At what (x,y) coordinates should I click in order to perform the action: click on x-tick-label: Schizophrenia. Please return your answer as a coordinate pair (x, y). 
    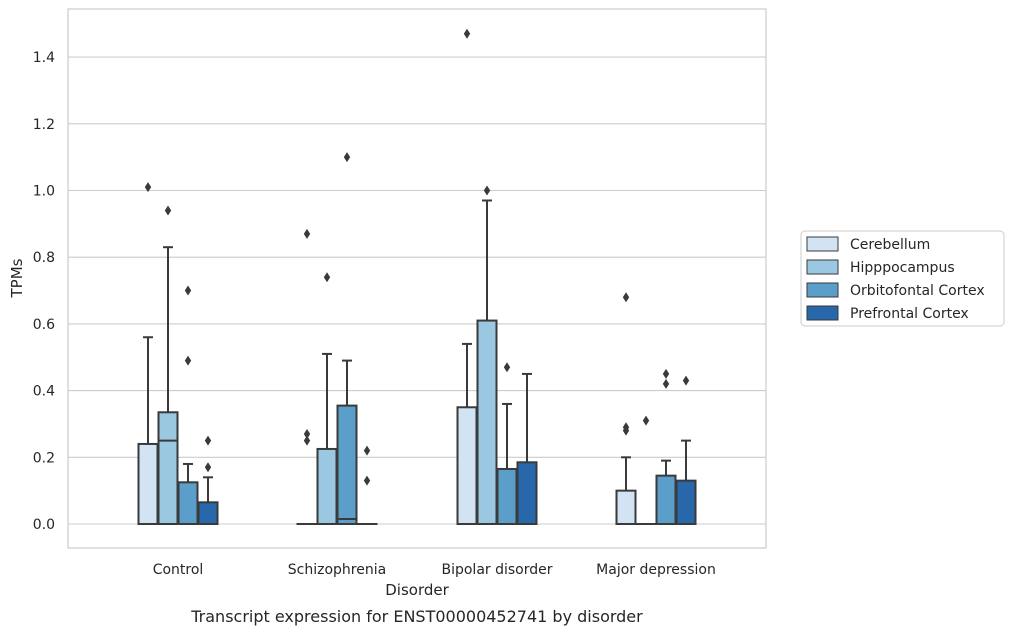
    Looking at the image, I should click on (337, 570).